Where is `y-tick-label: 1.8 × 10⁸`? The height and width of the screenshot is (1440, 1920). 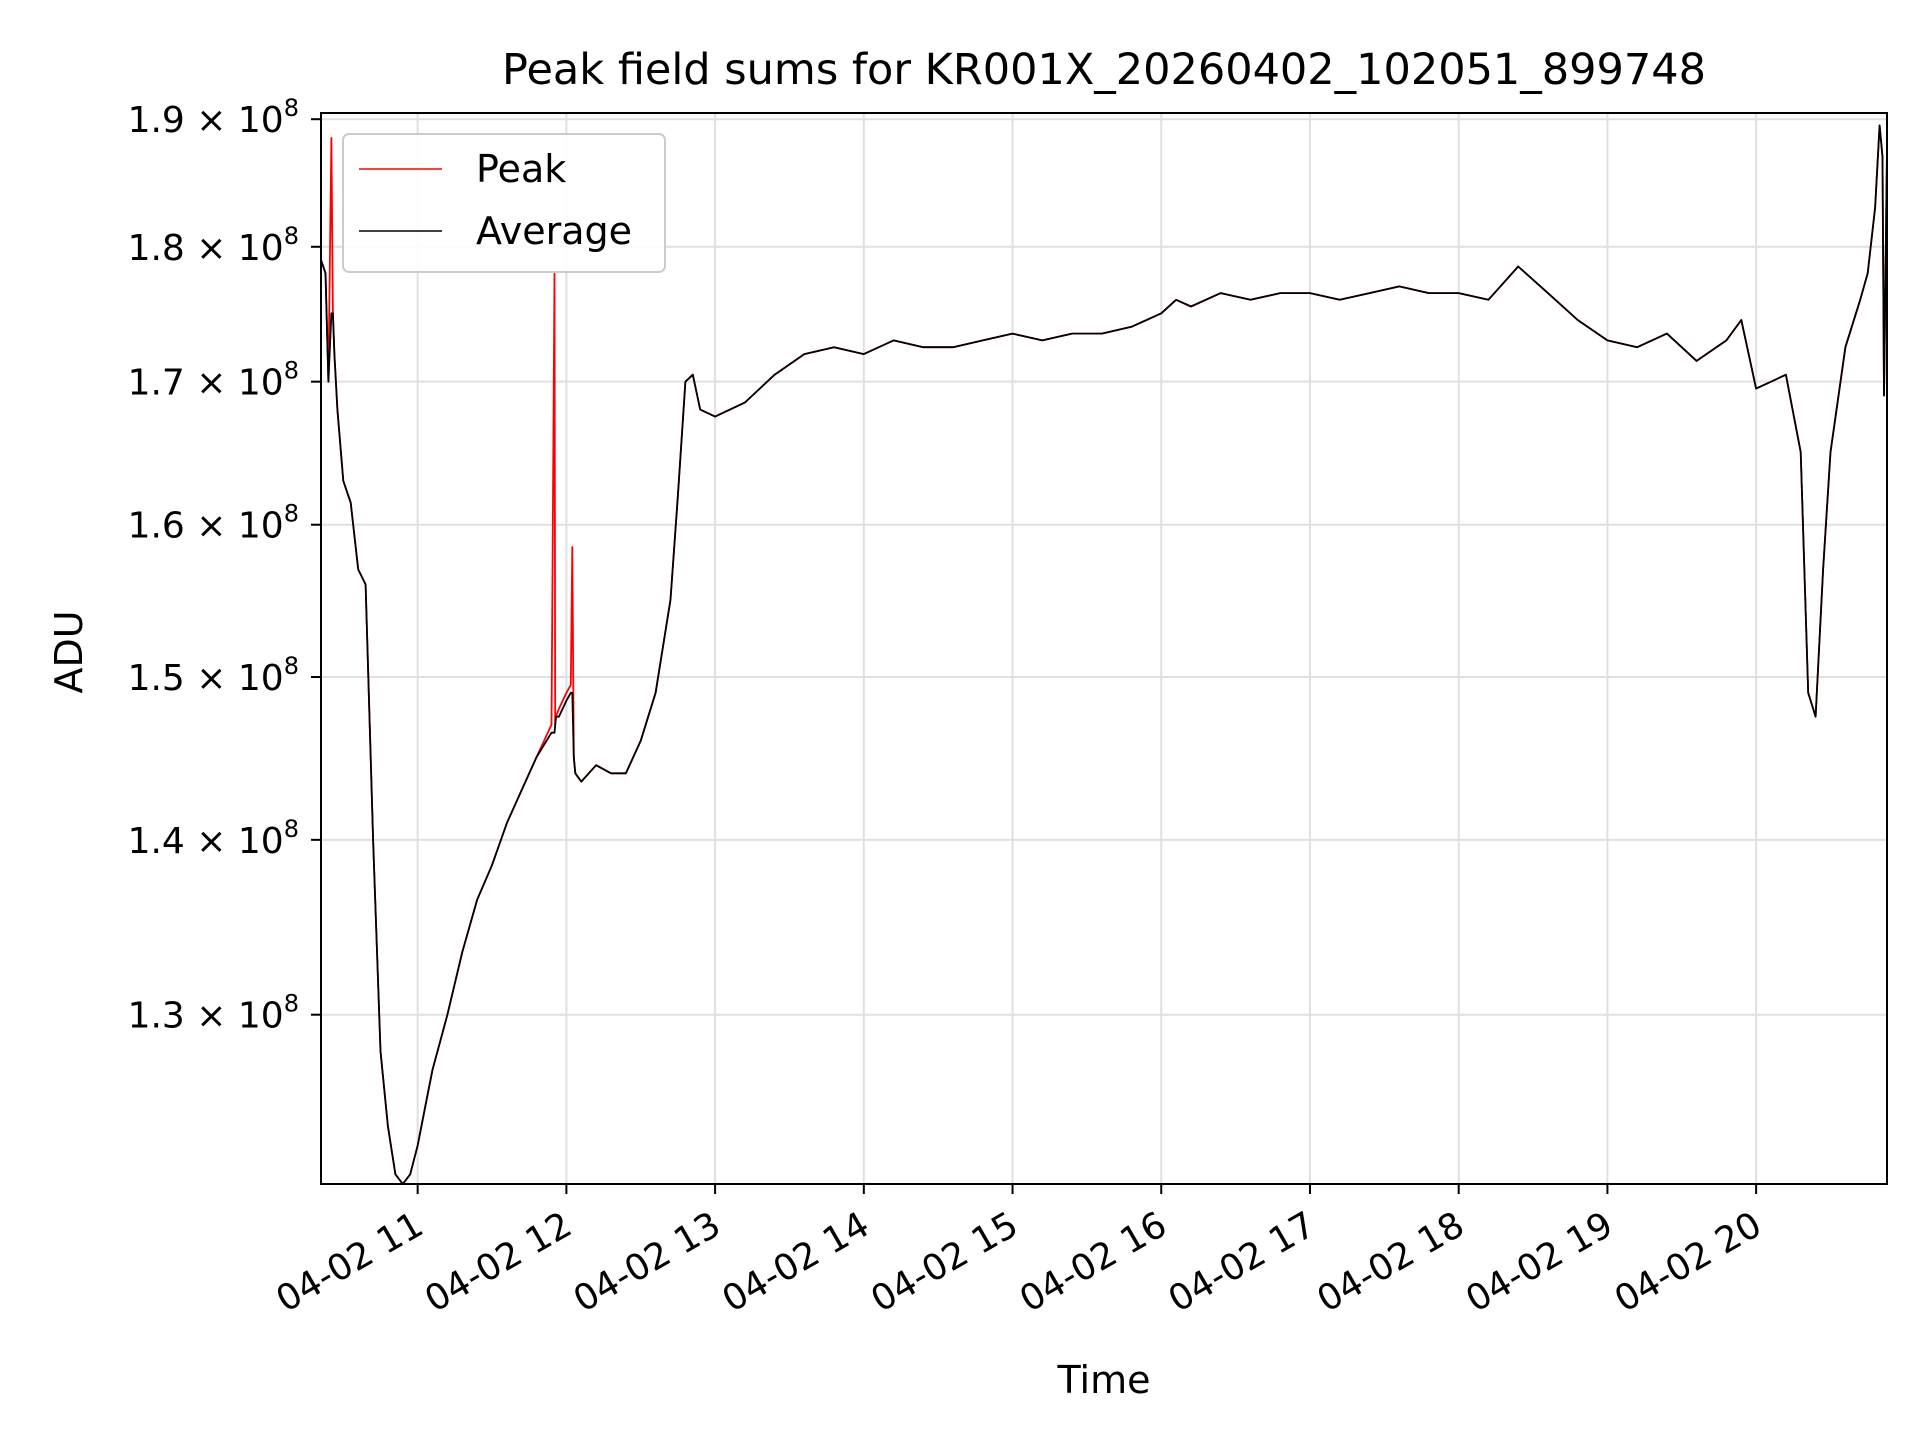
y-tick-label: 1.8 × 10⁸ is located at coordinates (213, 245).